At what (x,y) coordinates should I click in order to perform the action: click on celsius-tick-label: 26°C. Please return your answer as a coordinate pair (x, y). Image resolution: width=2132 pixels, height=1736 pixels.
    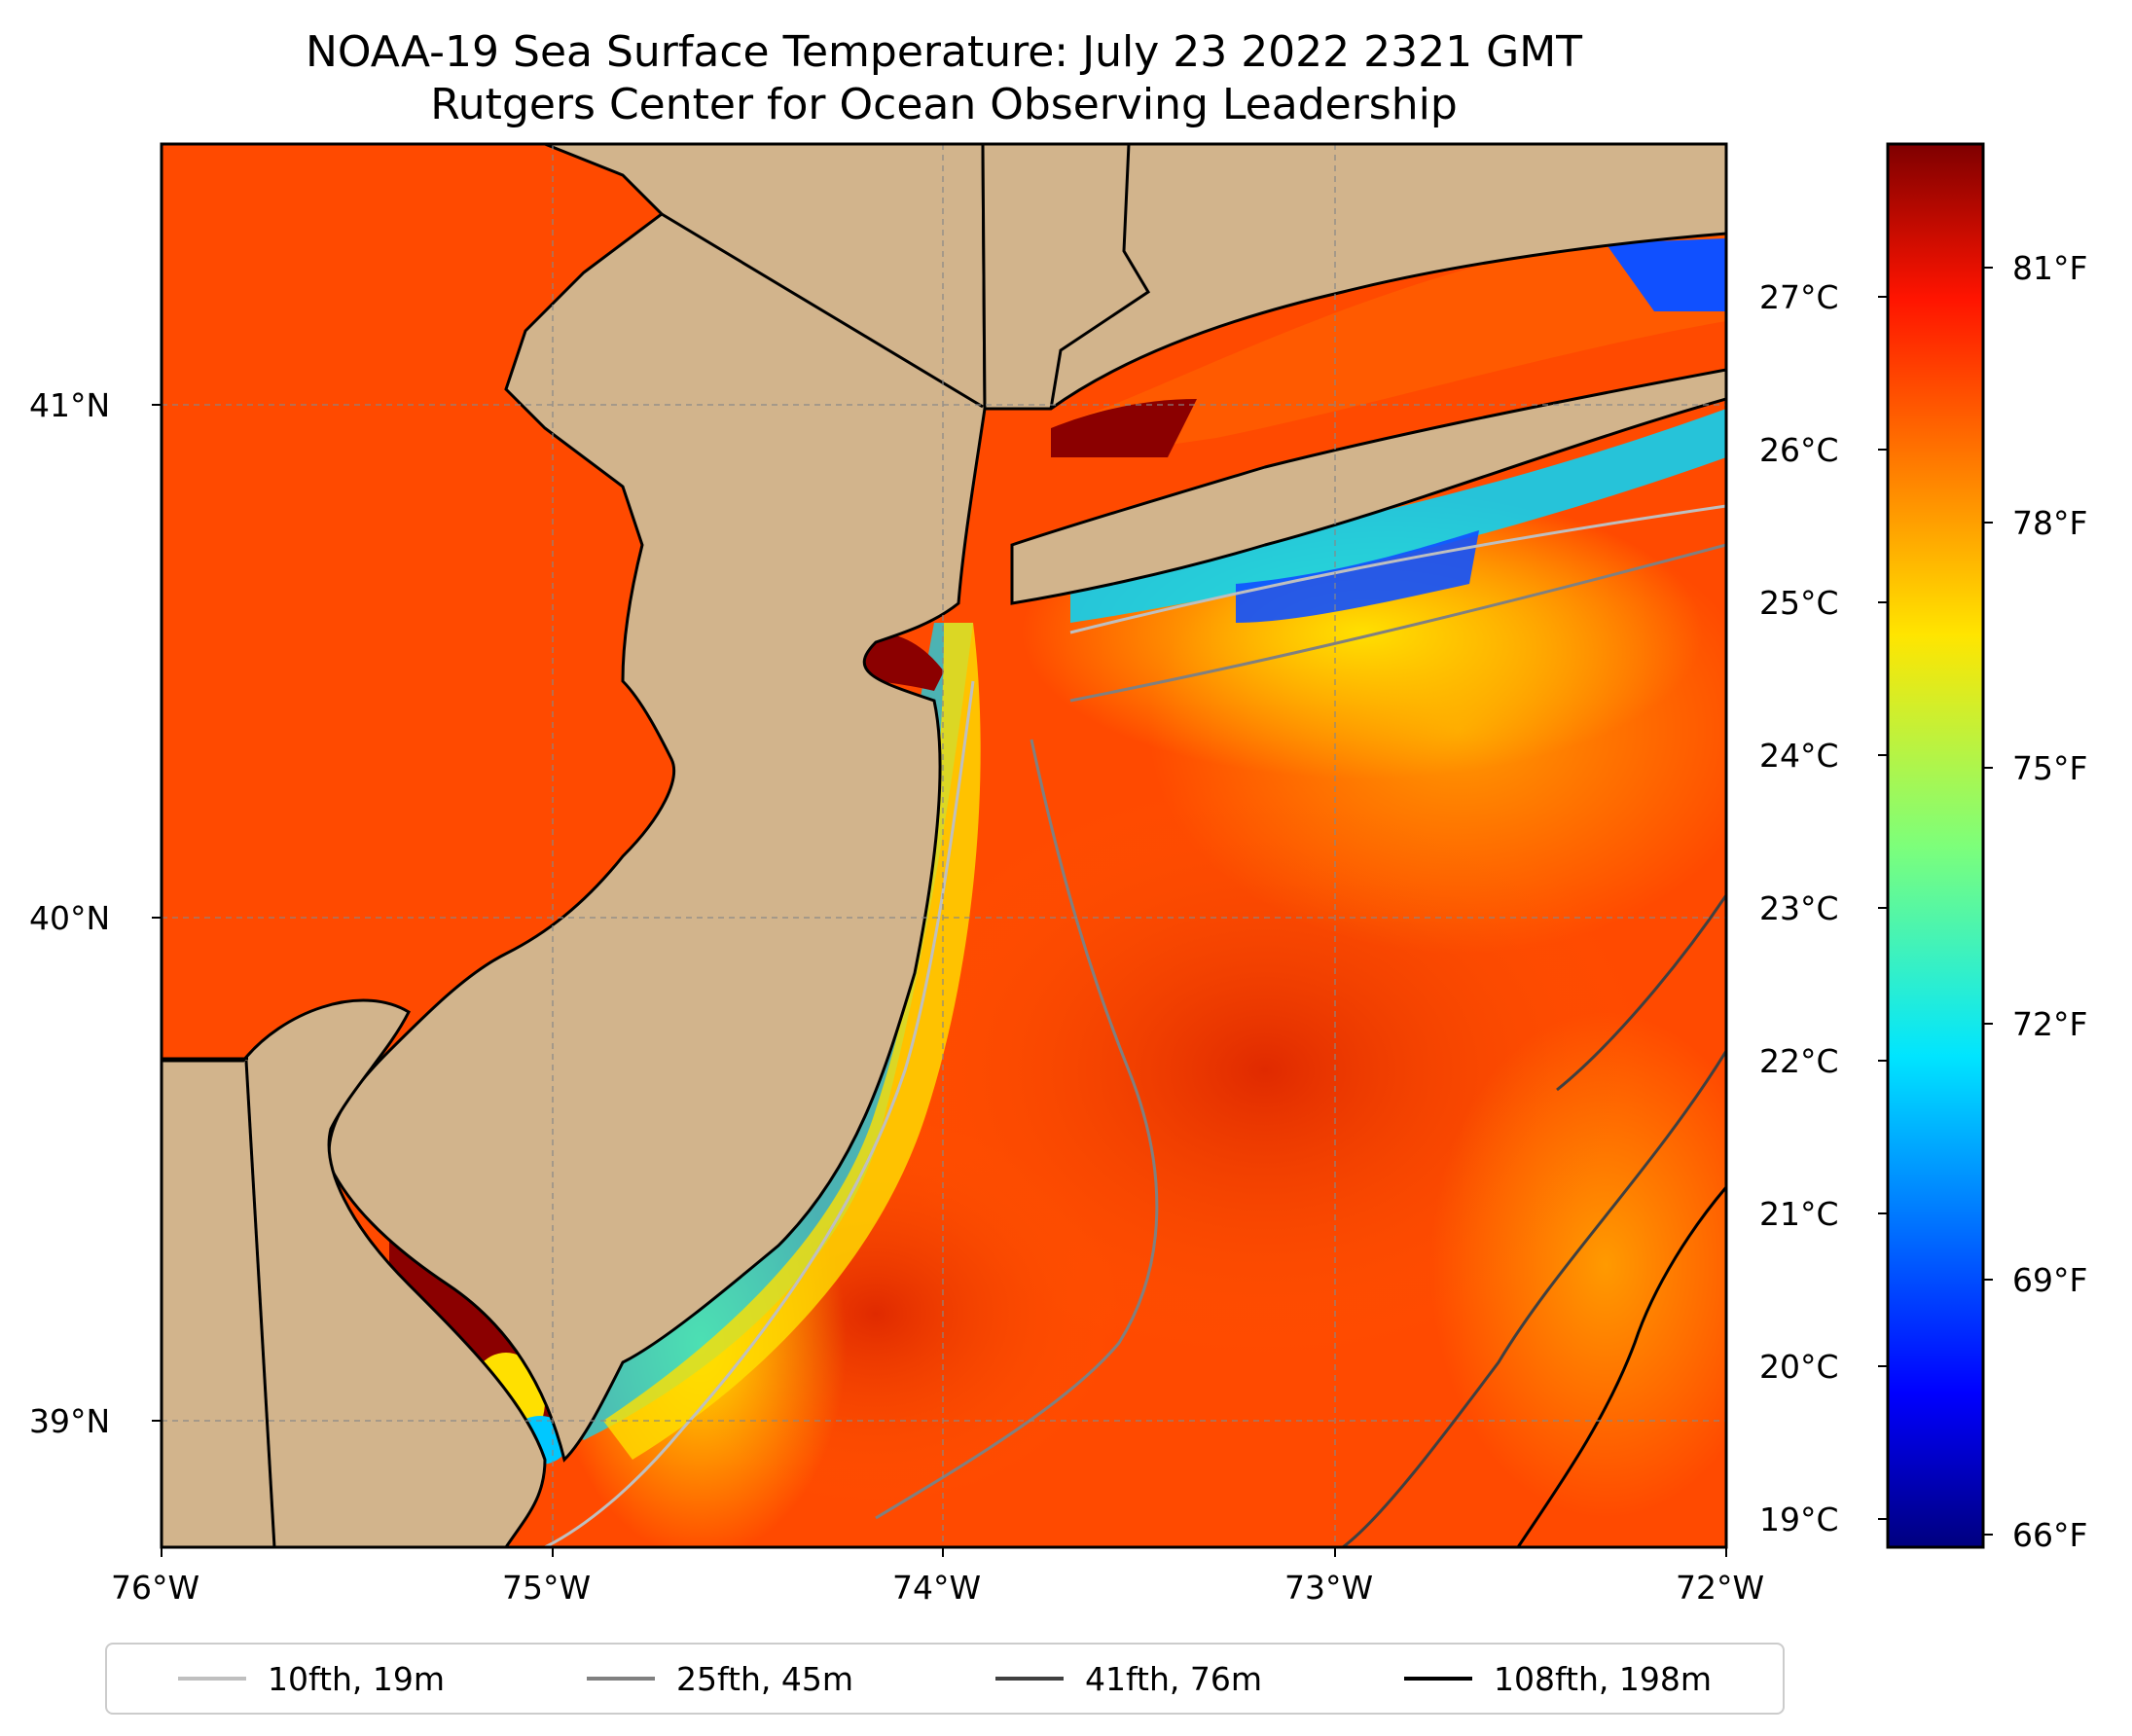
    Looking at the image, I should click on (1799, 450).